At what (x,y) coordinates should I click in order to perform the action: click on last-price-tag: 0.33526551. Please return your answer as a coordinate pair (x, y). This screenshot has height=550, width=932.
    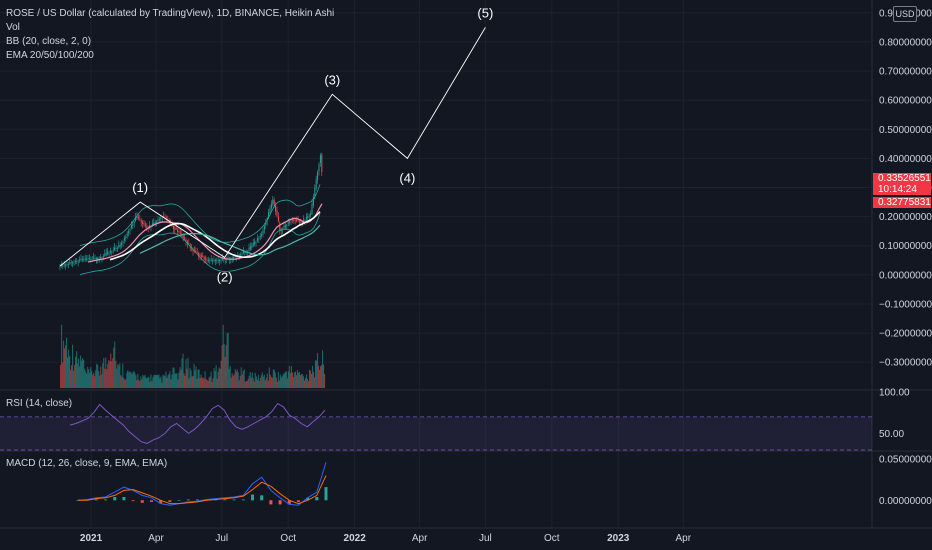
    Looking at the image, I should click on (902, 178).